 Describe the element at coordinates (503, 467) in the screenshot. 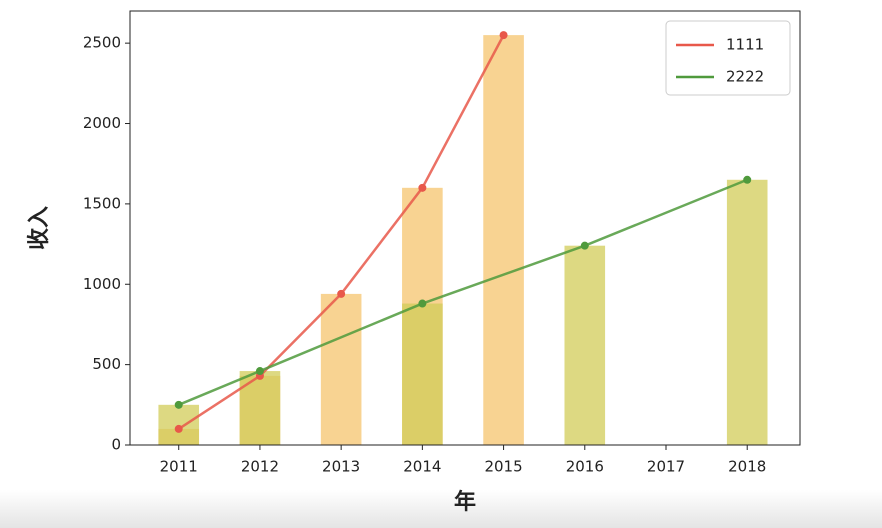

I see `x-tick-label: 2015` at that location.